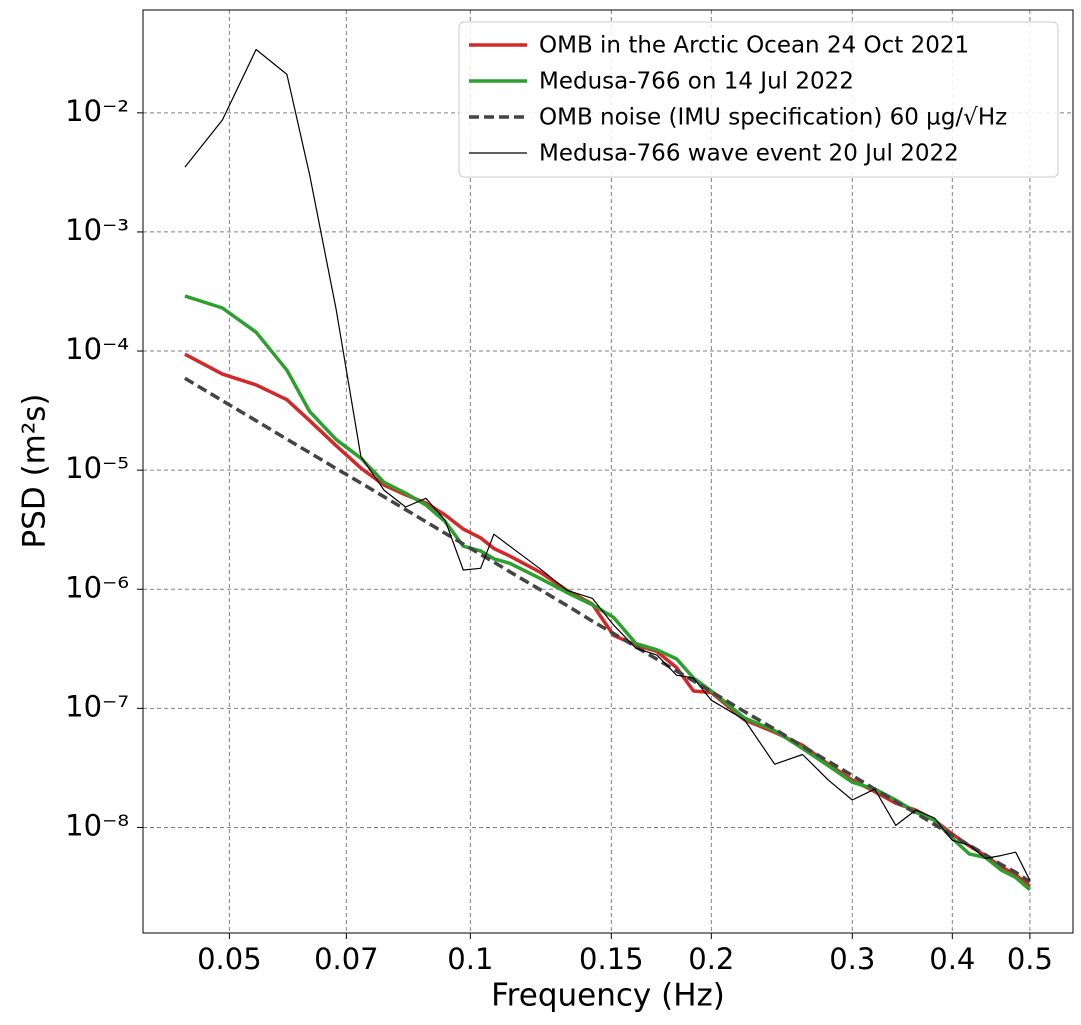  I want to click on legend-label: OMB in the Arctic Ocean 24 Oct 2021, so click(754, 46).